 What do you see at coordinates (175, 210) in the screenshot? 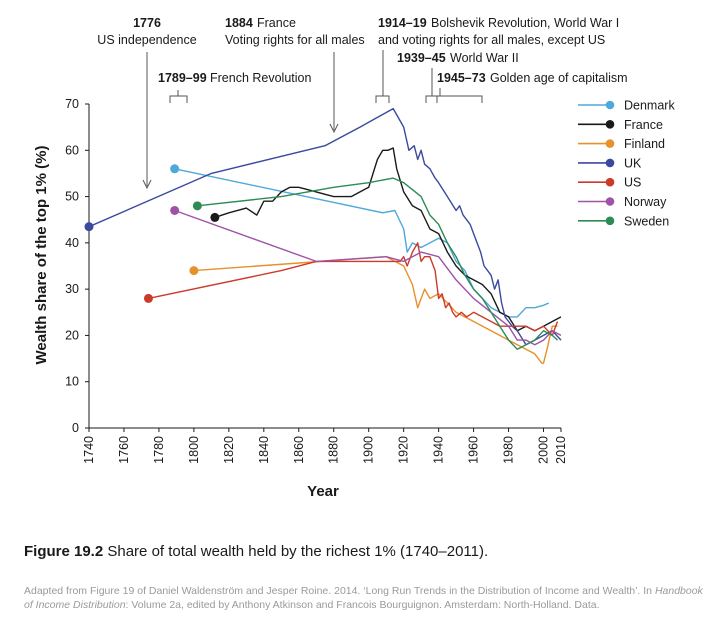
I see `series-start-marker-norway` at bounding box center [175, 210].